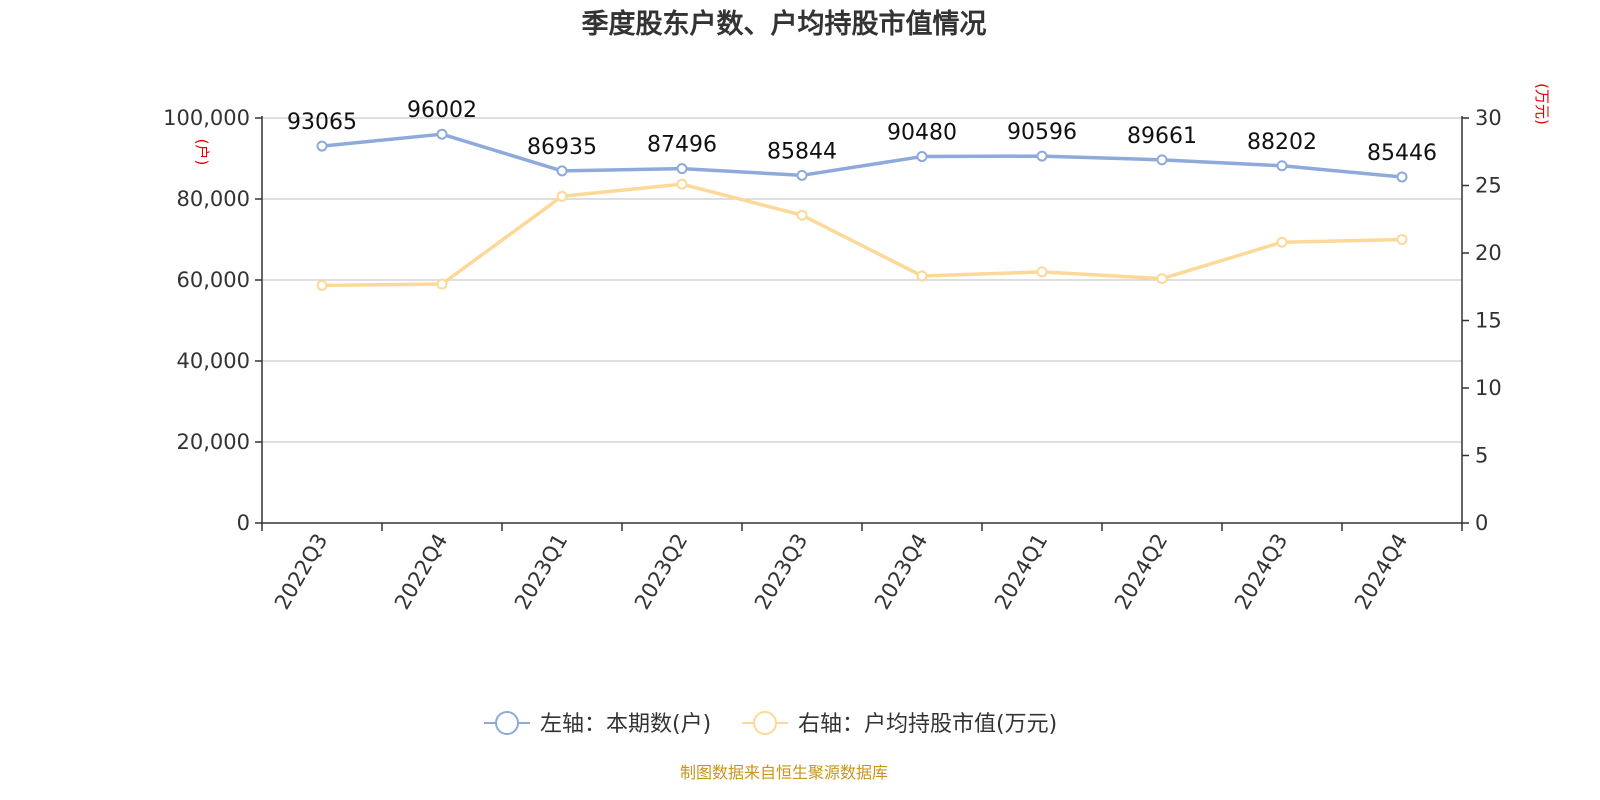 This screenshot has width=1600, height=800. What do you see at coordinates (1488, 388) in the screenshot?
I see `right-axis-tick-label: 10` at bounding box center [1488, 388].